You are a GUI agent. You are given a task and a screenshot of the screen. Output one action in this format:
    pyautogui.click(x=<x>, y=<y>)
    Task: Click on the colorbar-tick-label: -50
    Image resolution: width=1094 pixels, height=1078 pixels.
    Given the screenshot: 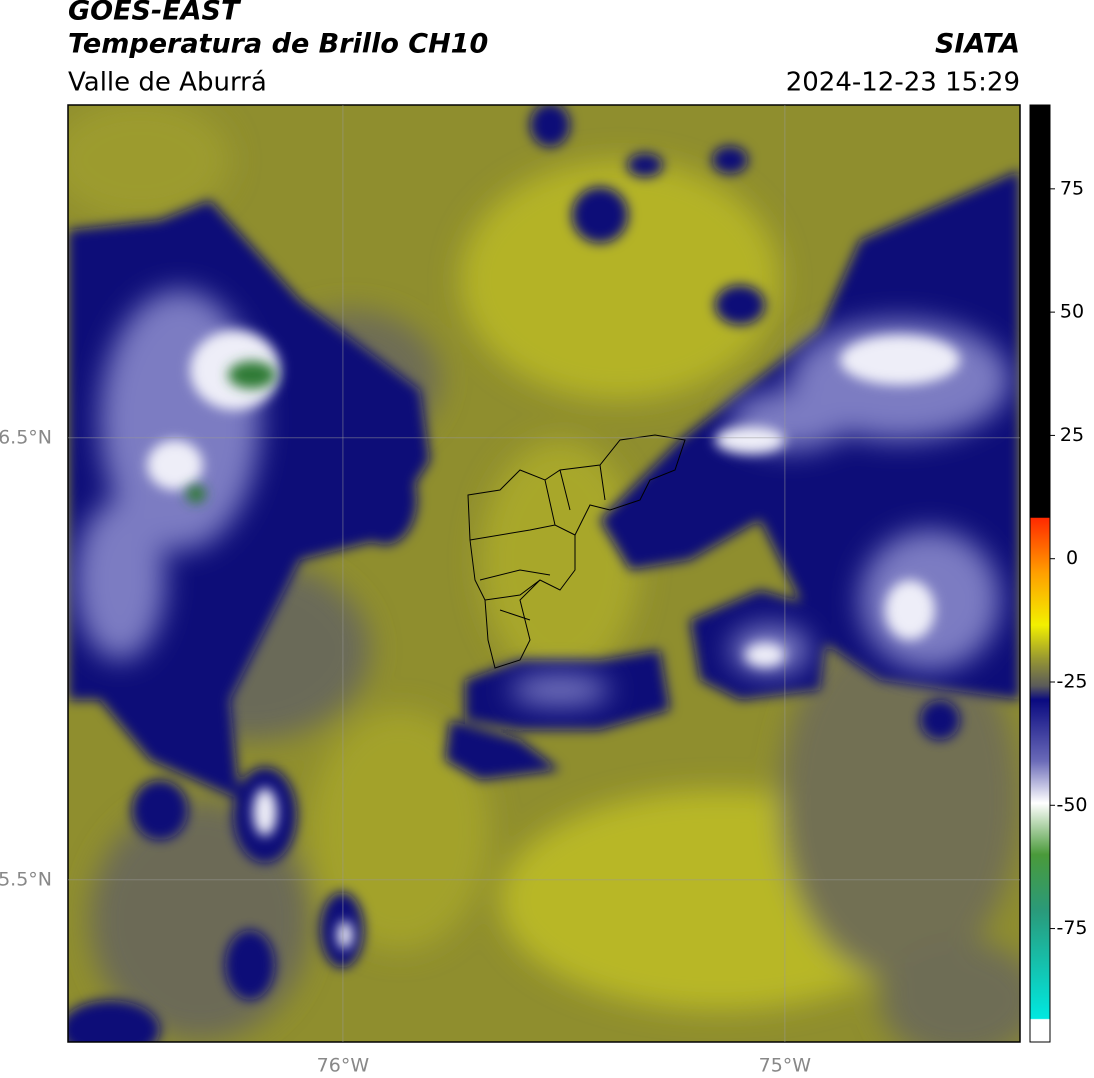 What is the action you would take?
    pyautogui.click(x=1071, y=805)
    